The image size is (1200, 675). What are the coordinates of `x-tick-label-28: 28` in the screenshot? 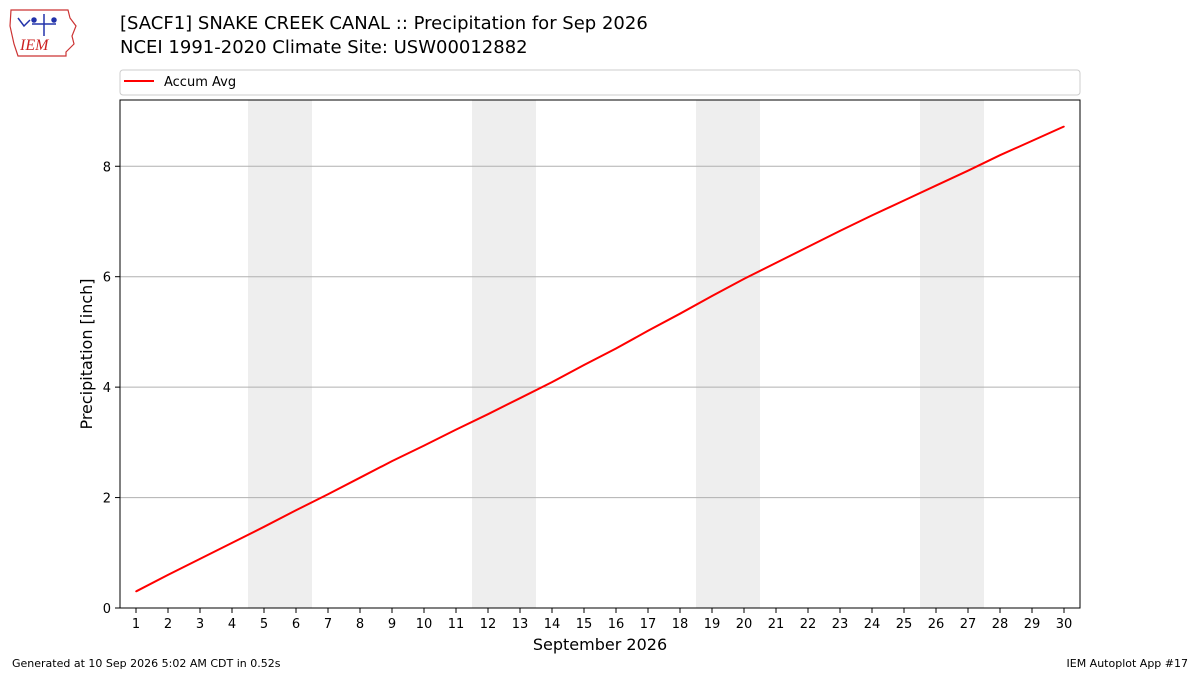 It's located at (1000, 624).